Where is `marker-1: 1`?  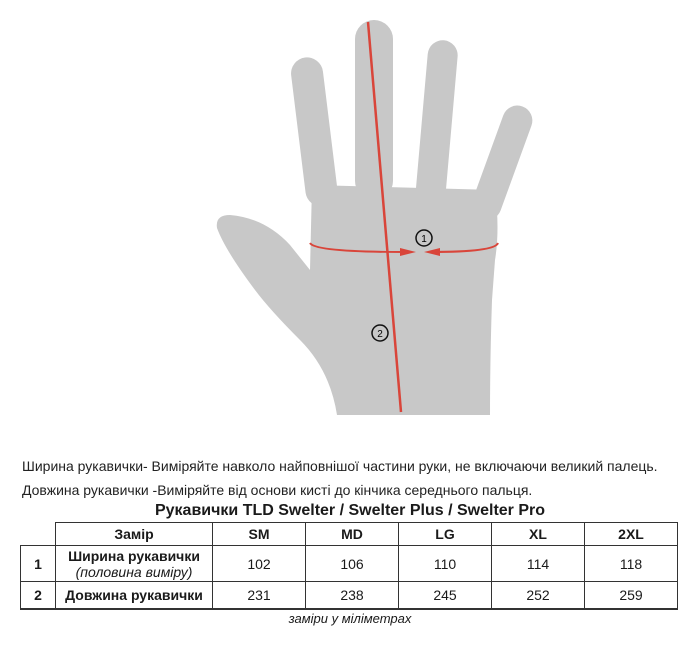
marker-1: 1 is located at coordinates (424, 238).